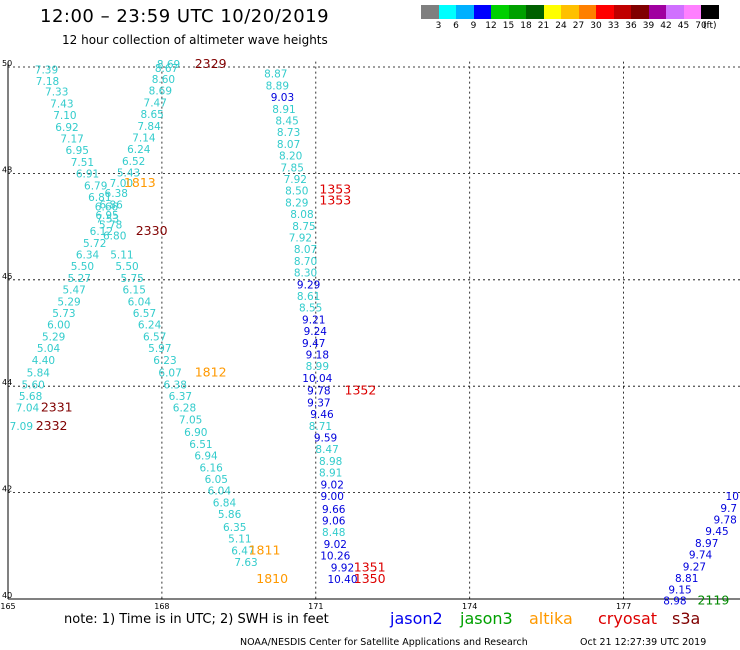  What do you see at coordinates (169, 374) in the screenshot?
I see `wave-height-value: 6.07` at bounding box center [169, 374].